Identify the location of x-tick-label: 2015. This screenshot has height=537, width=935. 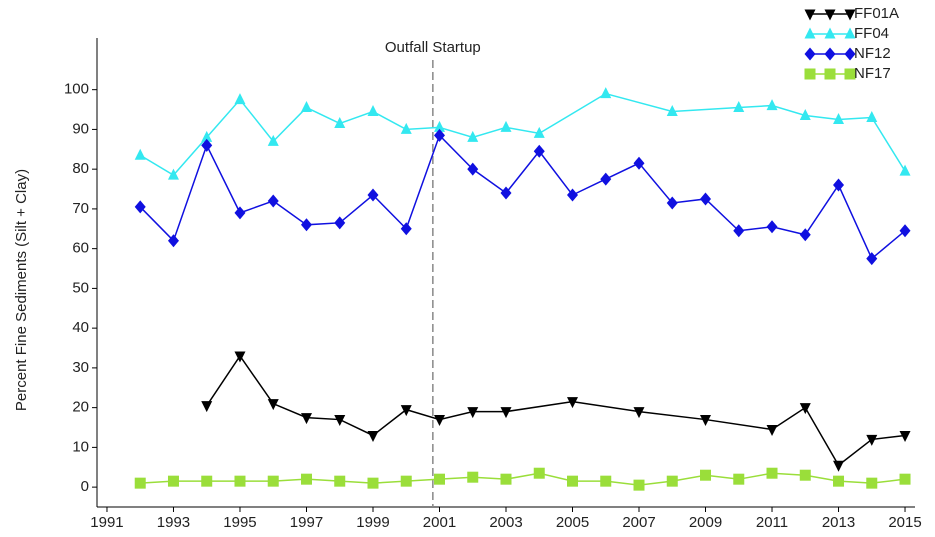
(904, 522).